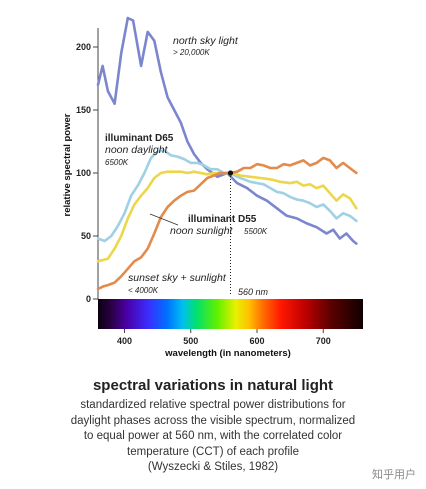  Describe the element at coordinates (117, 162) in the screenshot. I see `d65-cct: 6500K` at that location.